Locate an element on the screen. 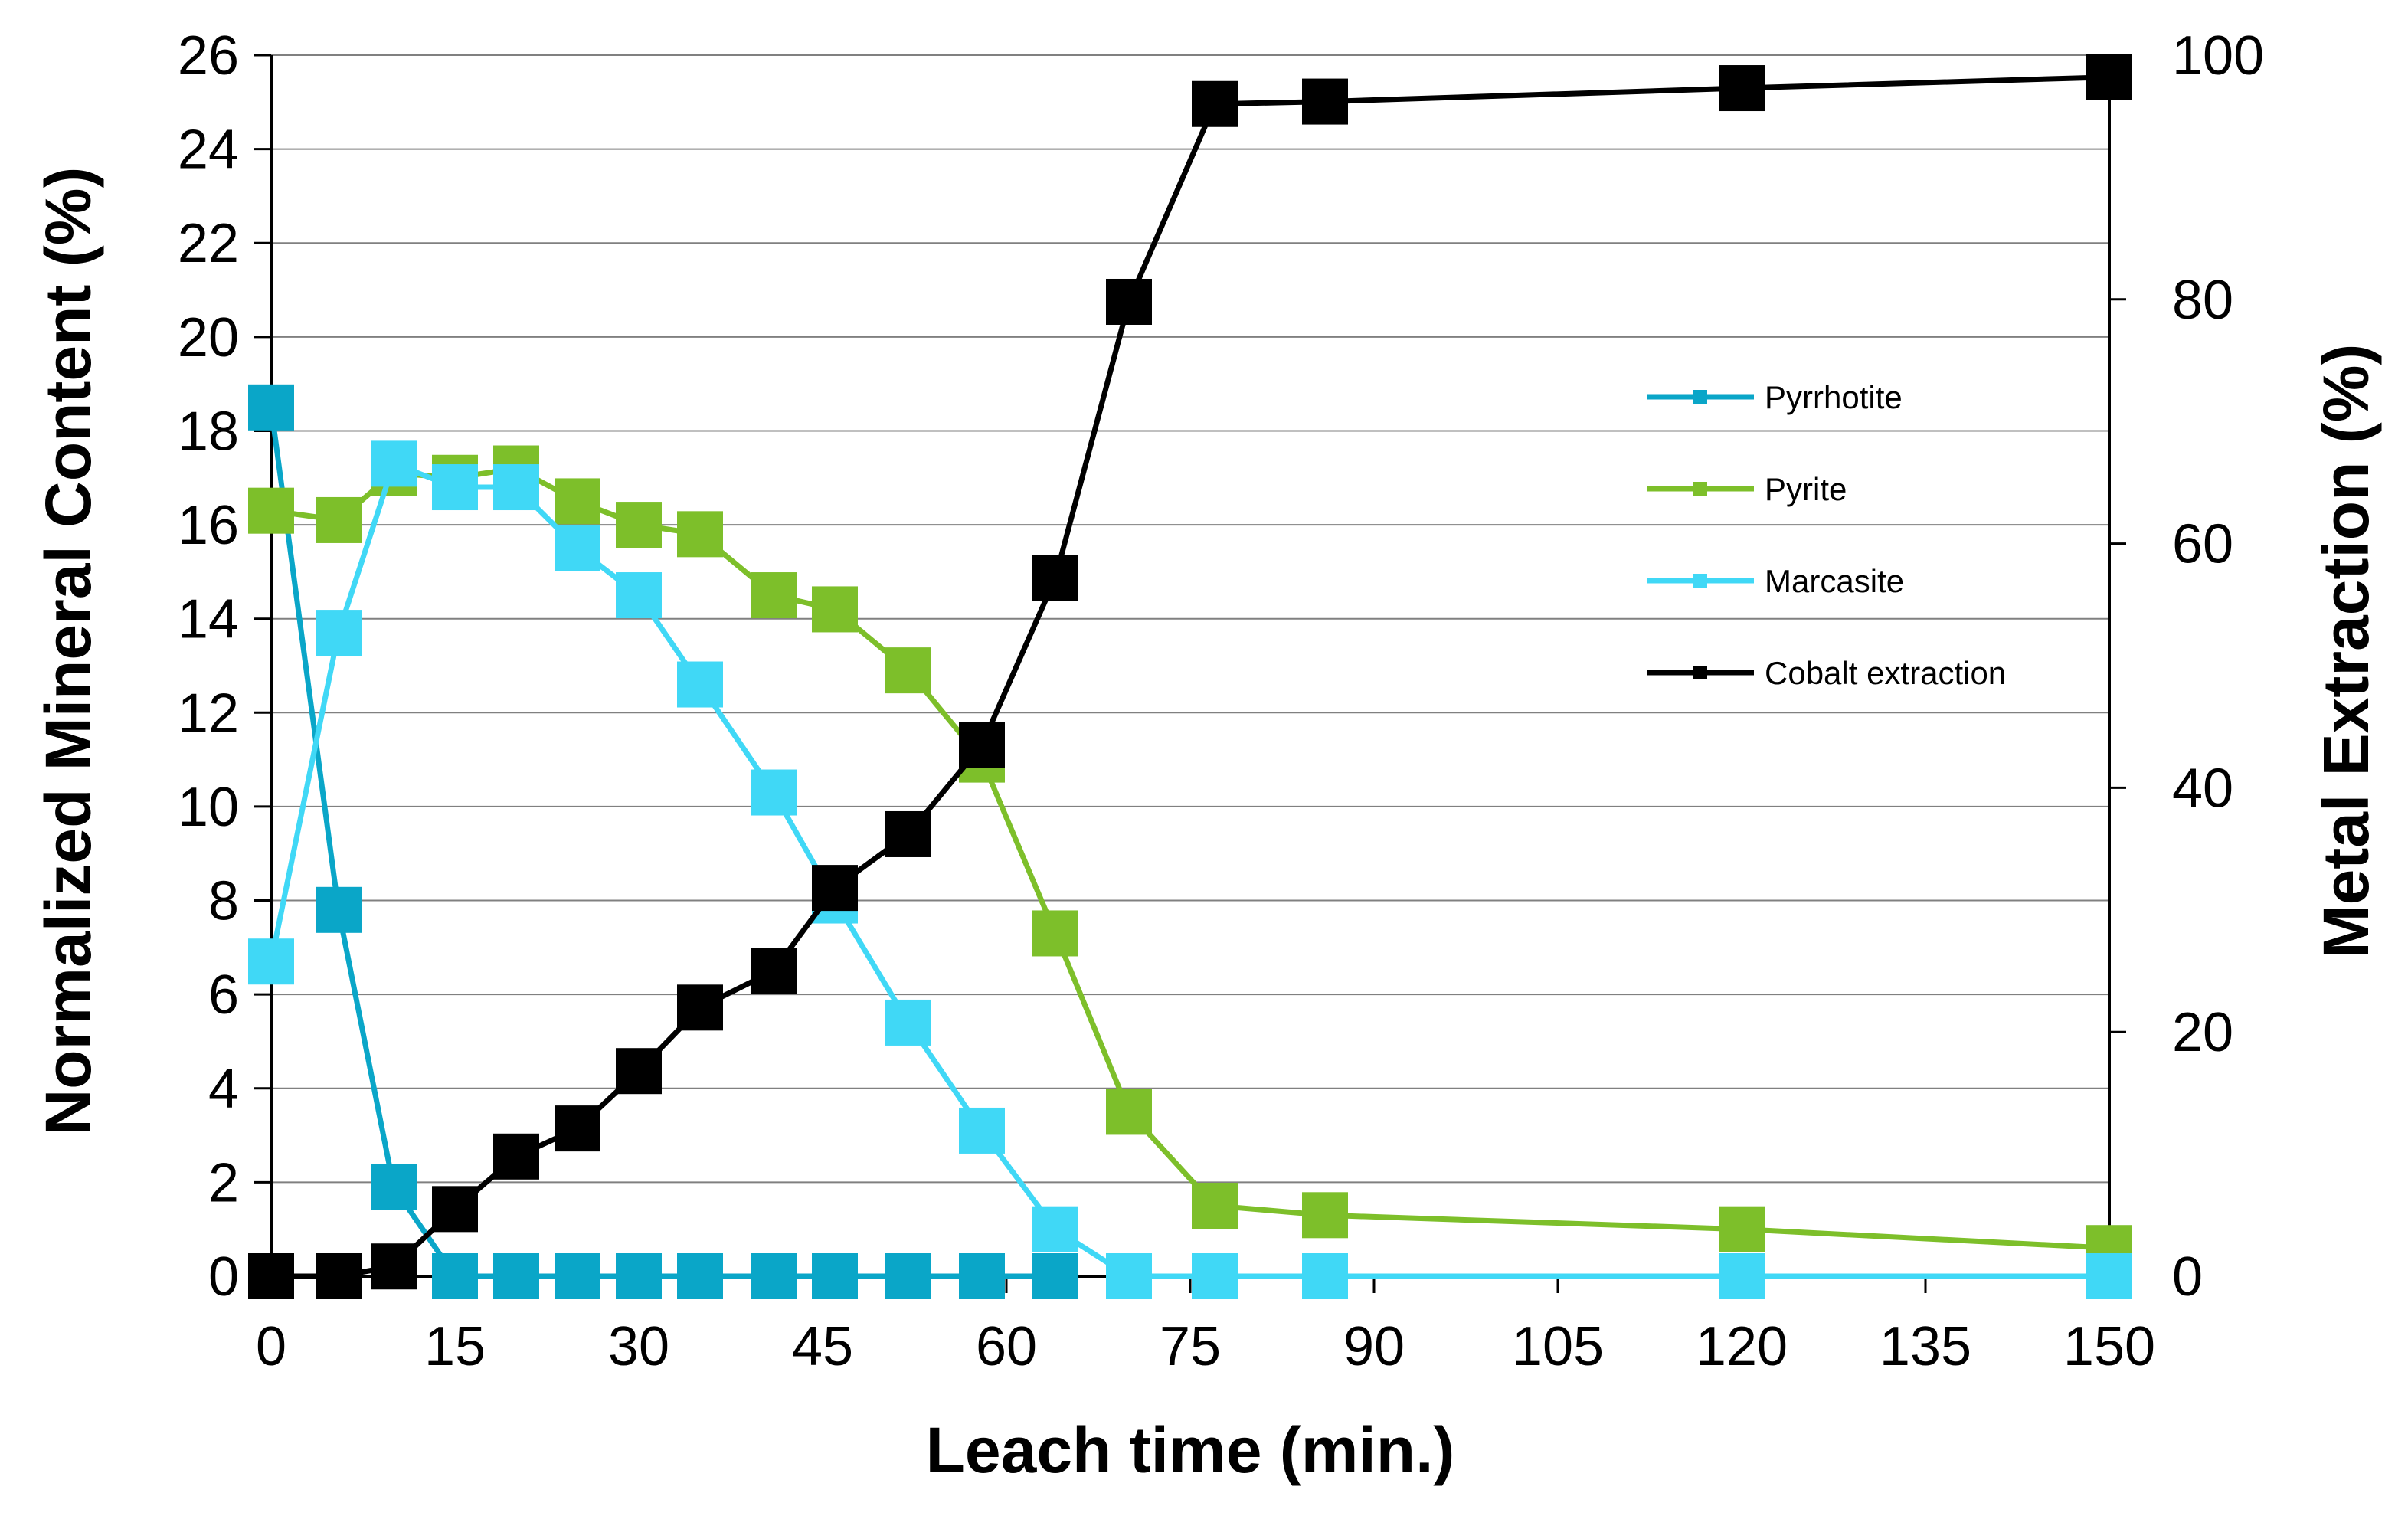 This screenshot has height=1529, width=2408. y-tick-label: 12 is located at coordinates (208, 713).